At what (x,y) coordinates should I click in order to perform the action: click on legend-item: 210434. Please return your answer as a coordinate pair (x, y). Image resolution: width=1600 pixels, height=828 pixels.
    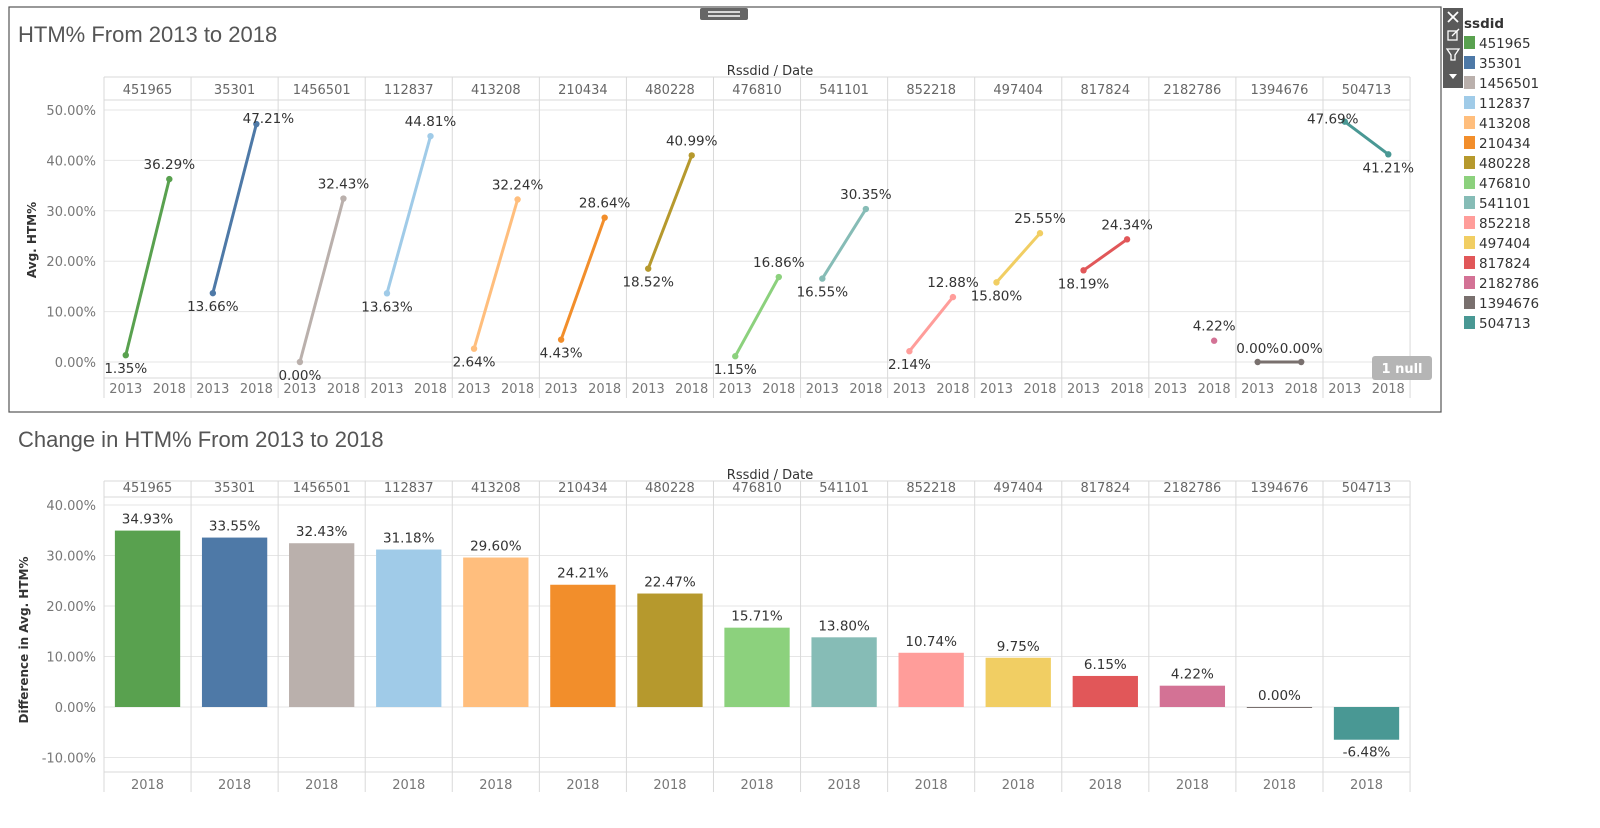
    Looking at the image, I should click on (1497, 144).